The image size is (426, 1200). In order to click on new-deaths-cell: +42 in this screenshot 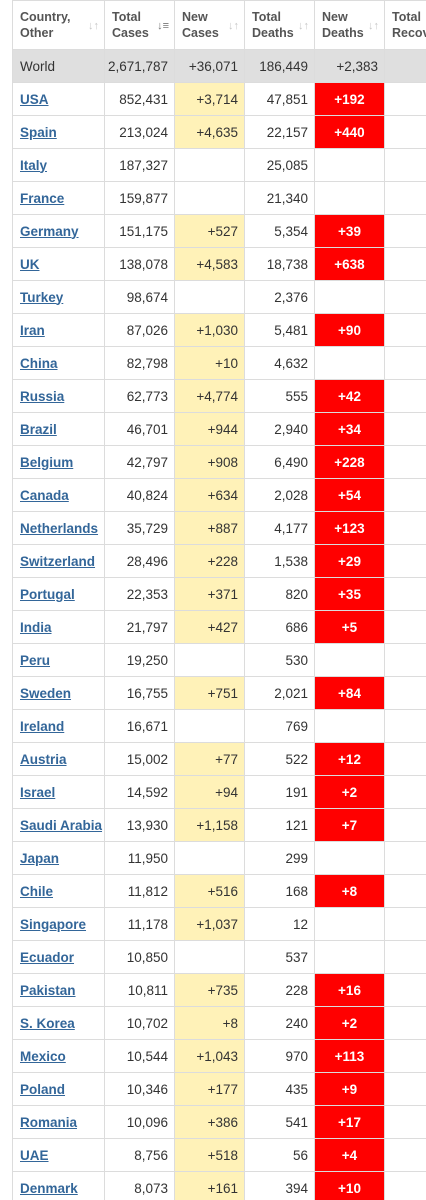, I will do `click(349, 396)`.